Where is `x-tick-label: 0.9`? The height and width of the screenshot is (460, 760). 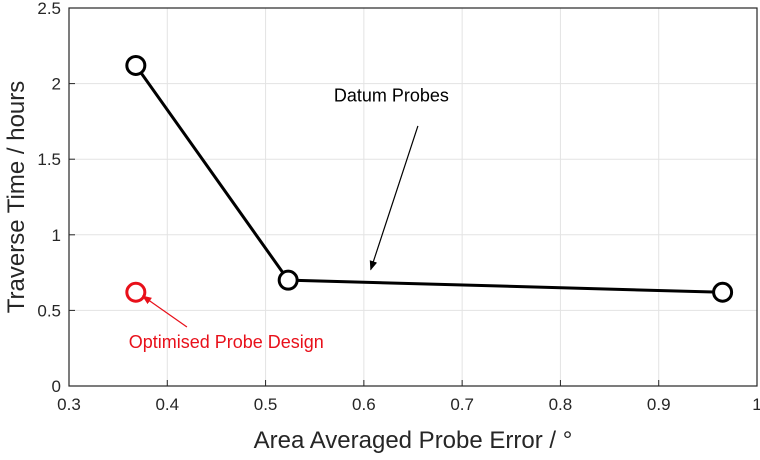
x-tick-label: 0.9 is located at coordinates (659, 404).